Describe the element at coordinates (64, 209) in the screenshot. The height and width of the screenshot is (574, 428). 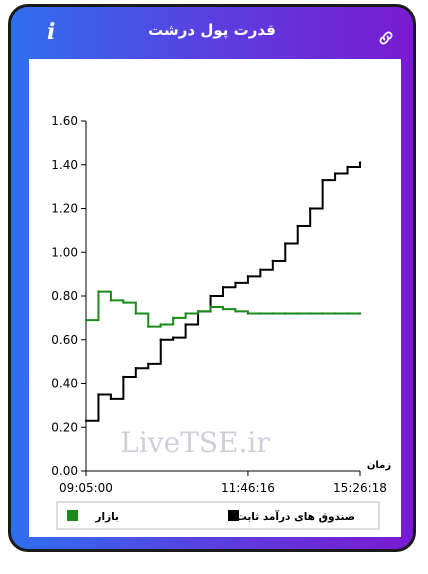
I see `y-tick-label: 1.20` at that location.